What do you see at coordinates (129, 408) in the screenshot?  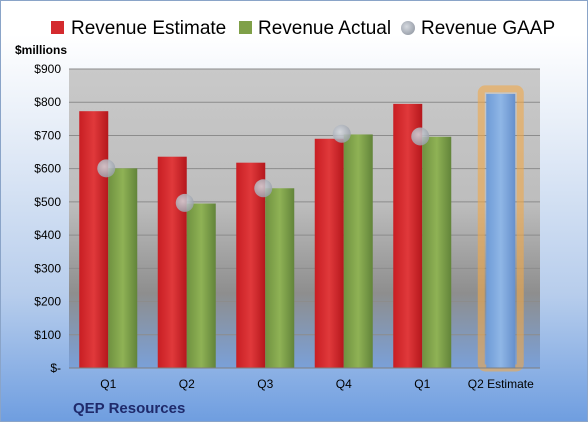 I see `company-name: QEP Resources` at bounding box center [129, 408].